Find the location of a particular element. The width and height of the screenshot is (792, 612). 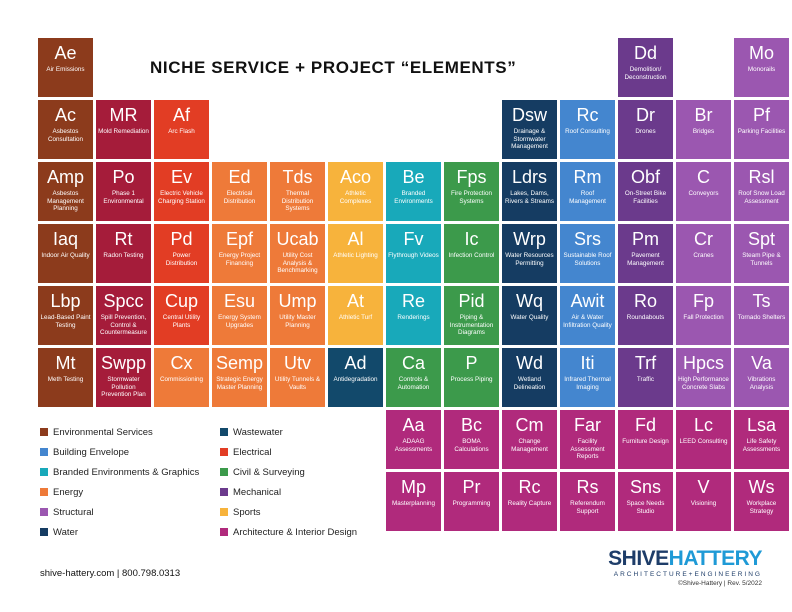

element-name: Monorails is located at coordinates (761, 69).